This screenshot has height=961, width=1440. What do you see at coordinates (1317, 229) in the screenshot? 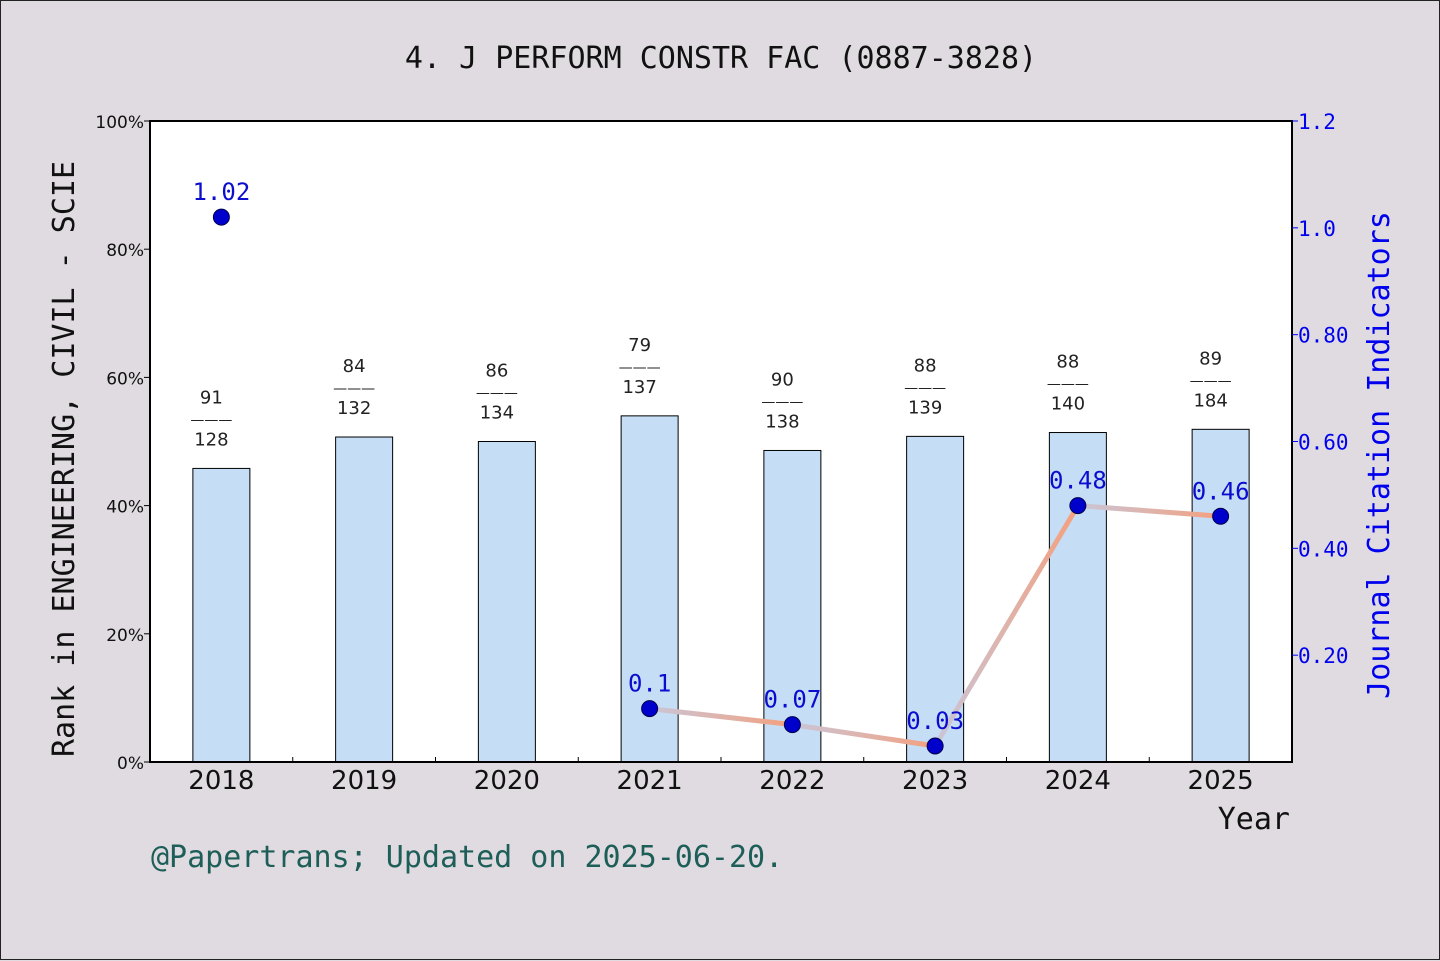
I see `y2-tick-label: 1.0` at bounding box center [1317, 229].